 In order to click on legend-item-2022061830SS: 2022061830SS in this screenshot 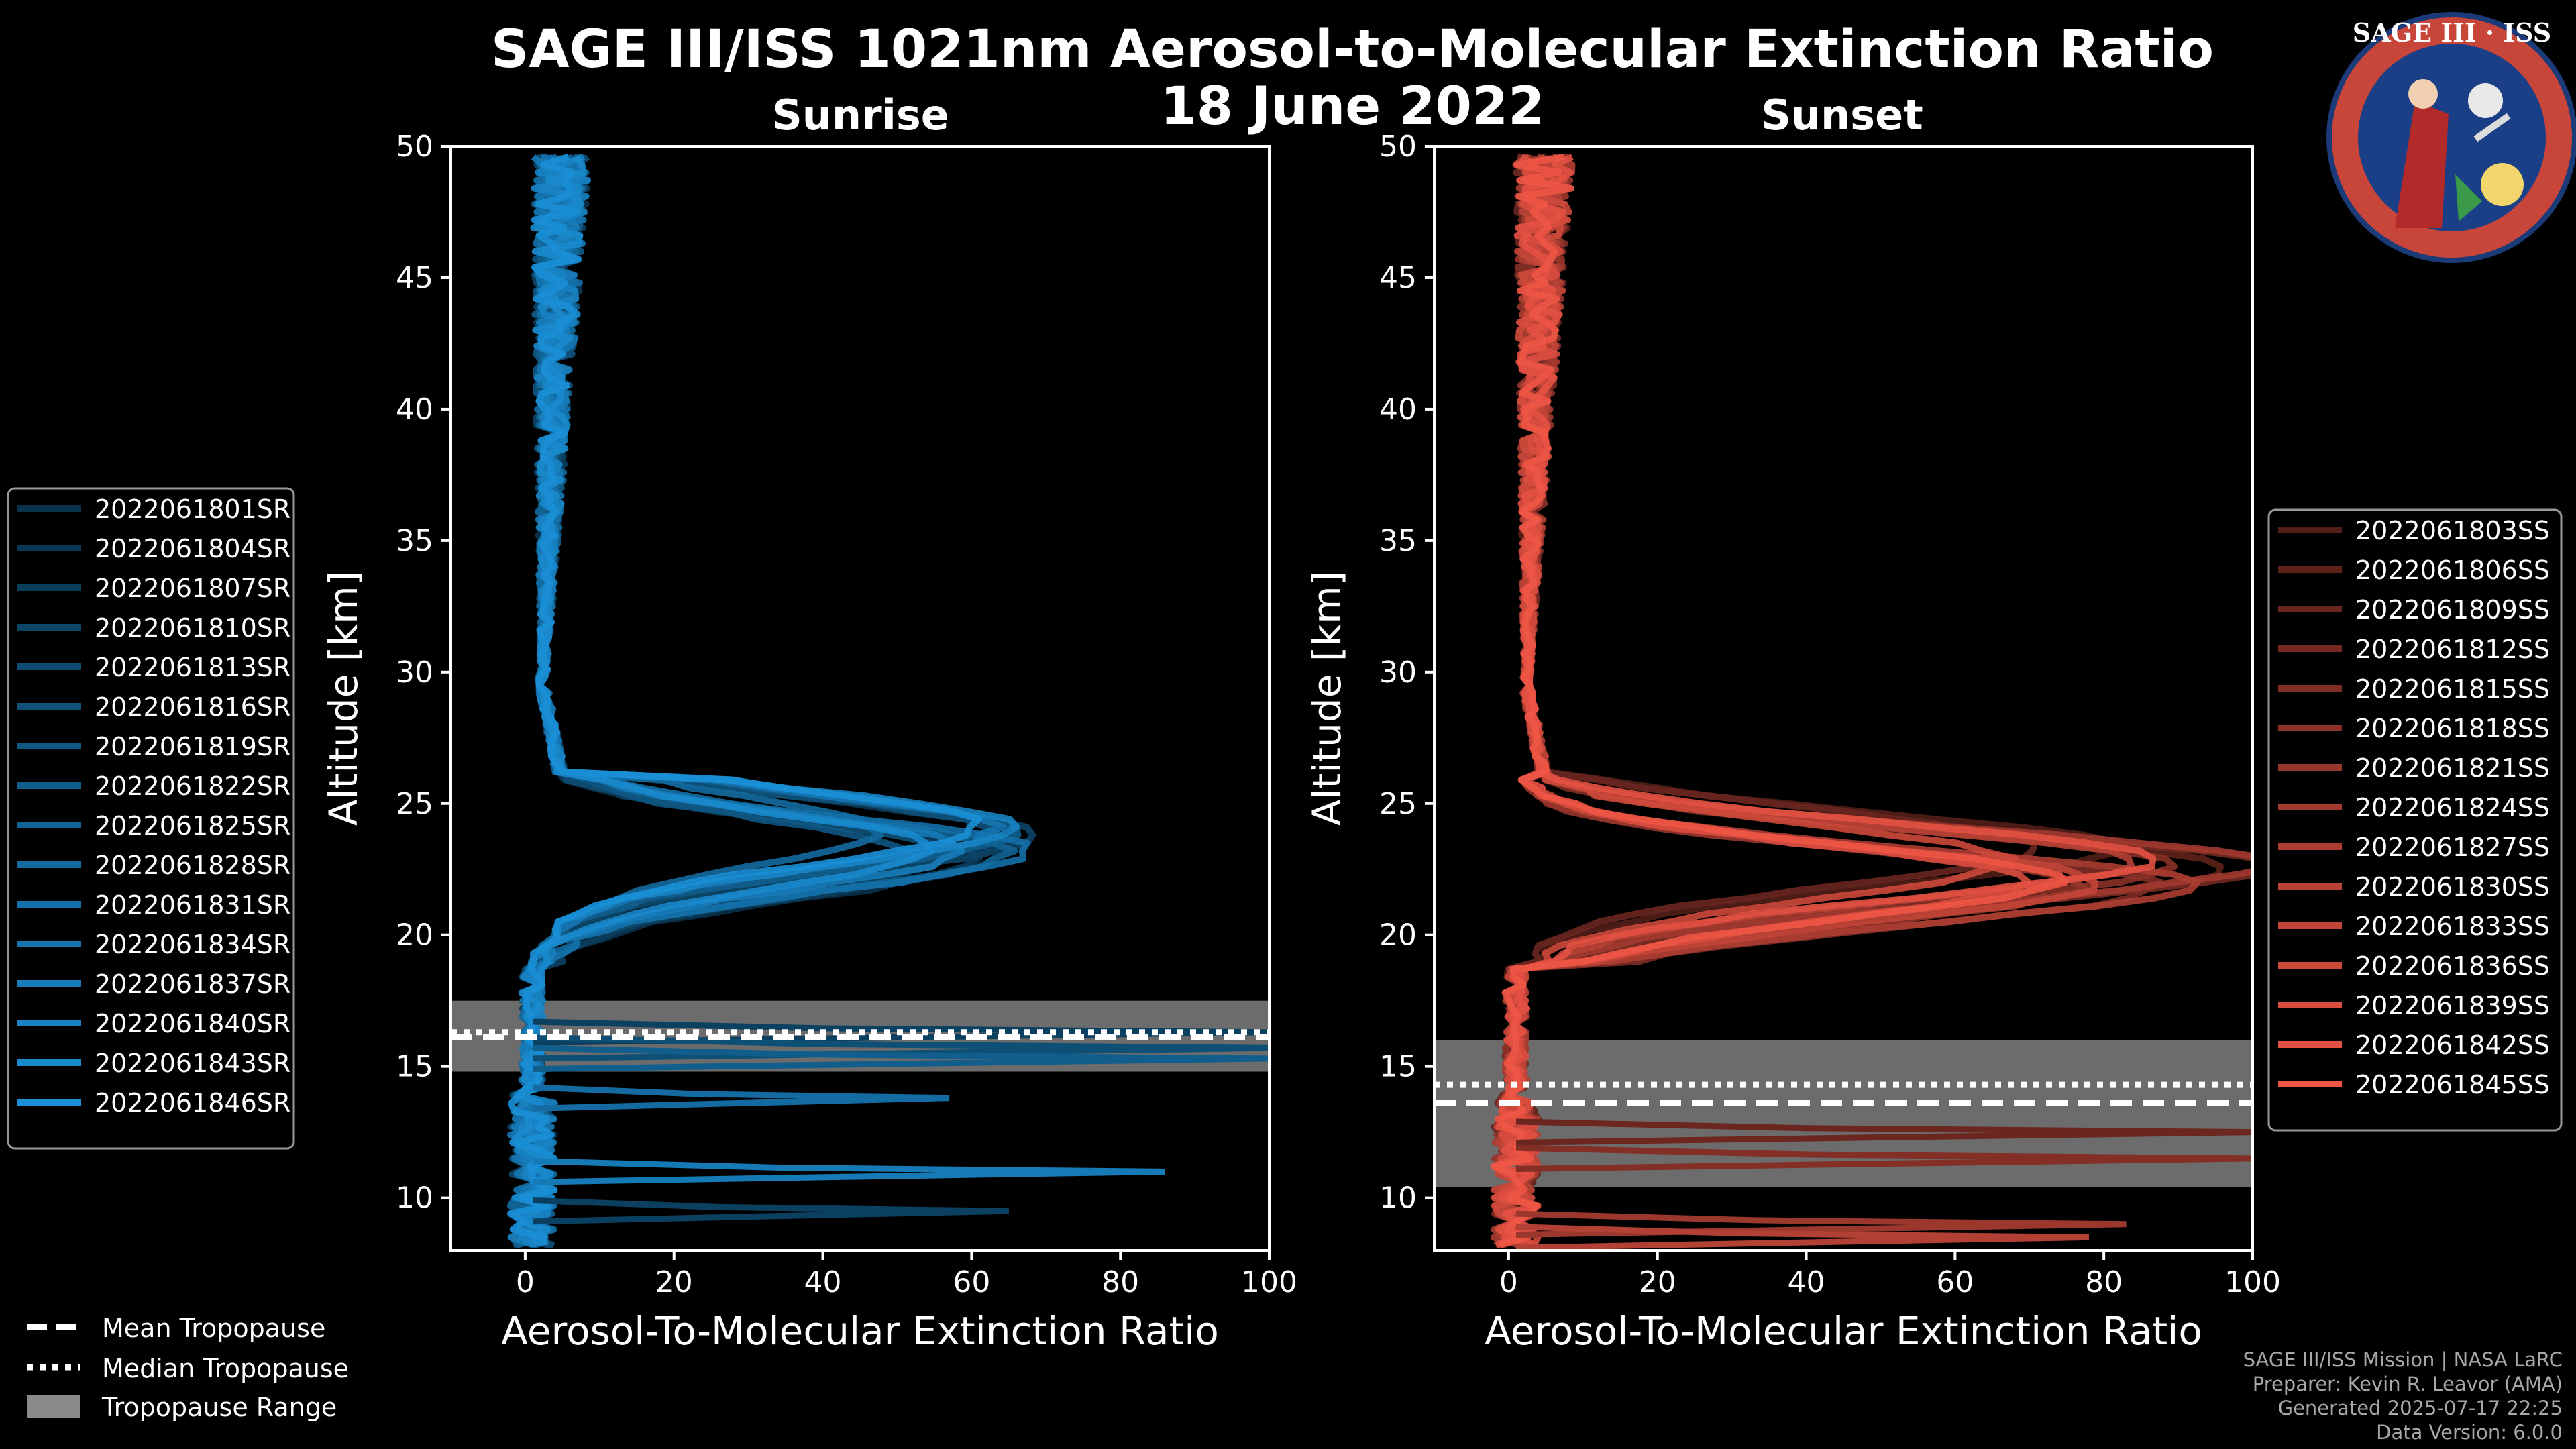, I will do `click(2452, 887)`.